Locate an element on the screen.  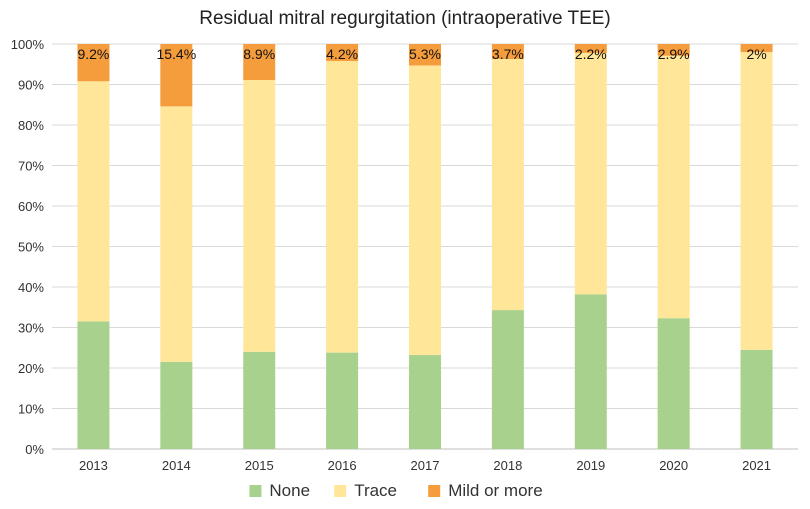
y-tick-label: 40% is located at coordinates (31, 287).